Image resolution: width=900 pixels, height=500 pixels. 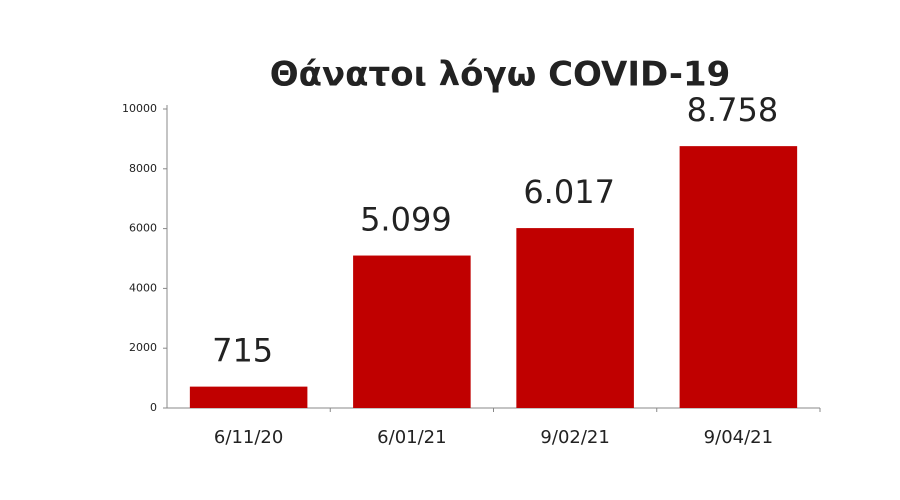 I want to click on x-tick-label: 6/01/21, so click(x=411, y=437).